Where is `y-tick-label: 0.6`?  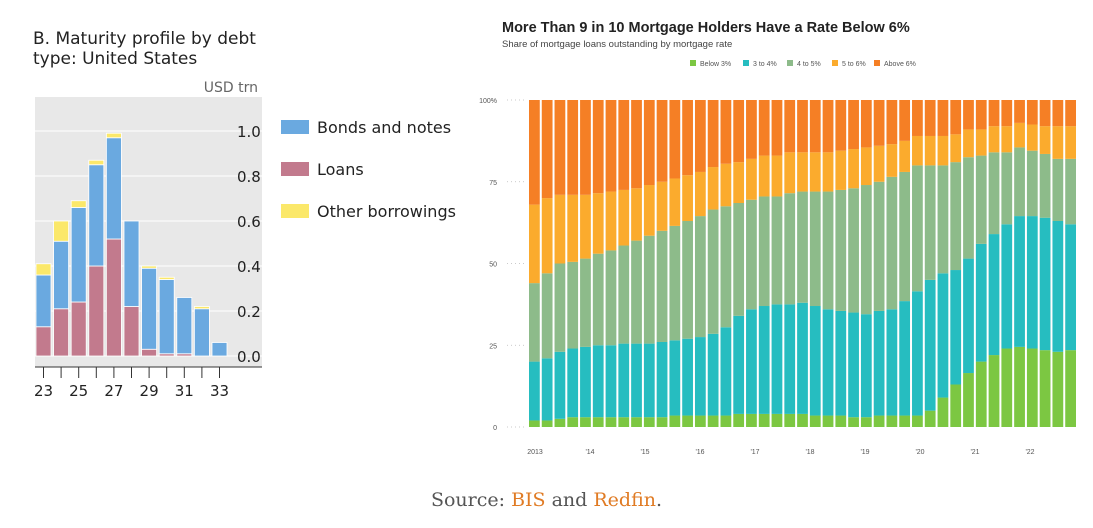 y-tick-label: 0.6 is located at coordinates (249, 222).